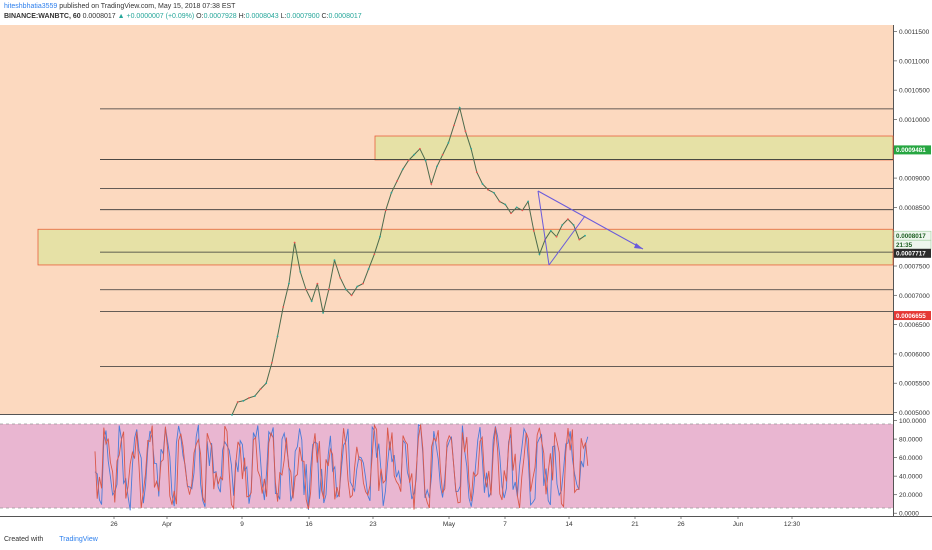 The height and width of the screenshot is (550, 932). Describe the element at coordinates (373, 524) in the screenshot. I see `time-tick-label: 23` at that location.